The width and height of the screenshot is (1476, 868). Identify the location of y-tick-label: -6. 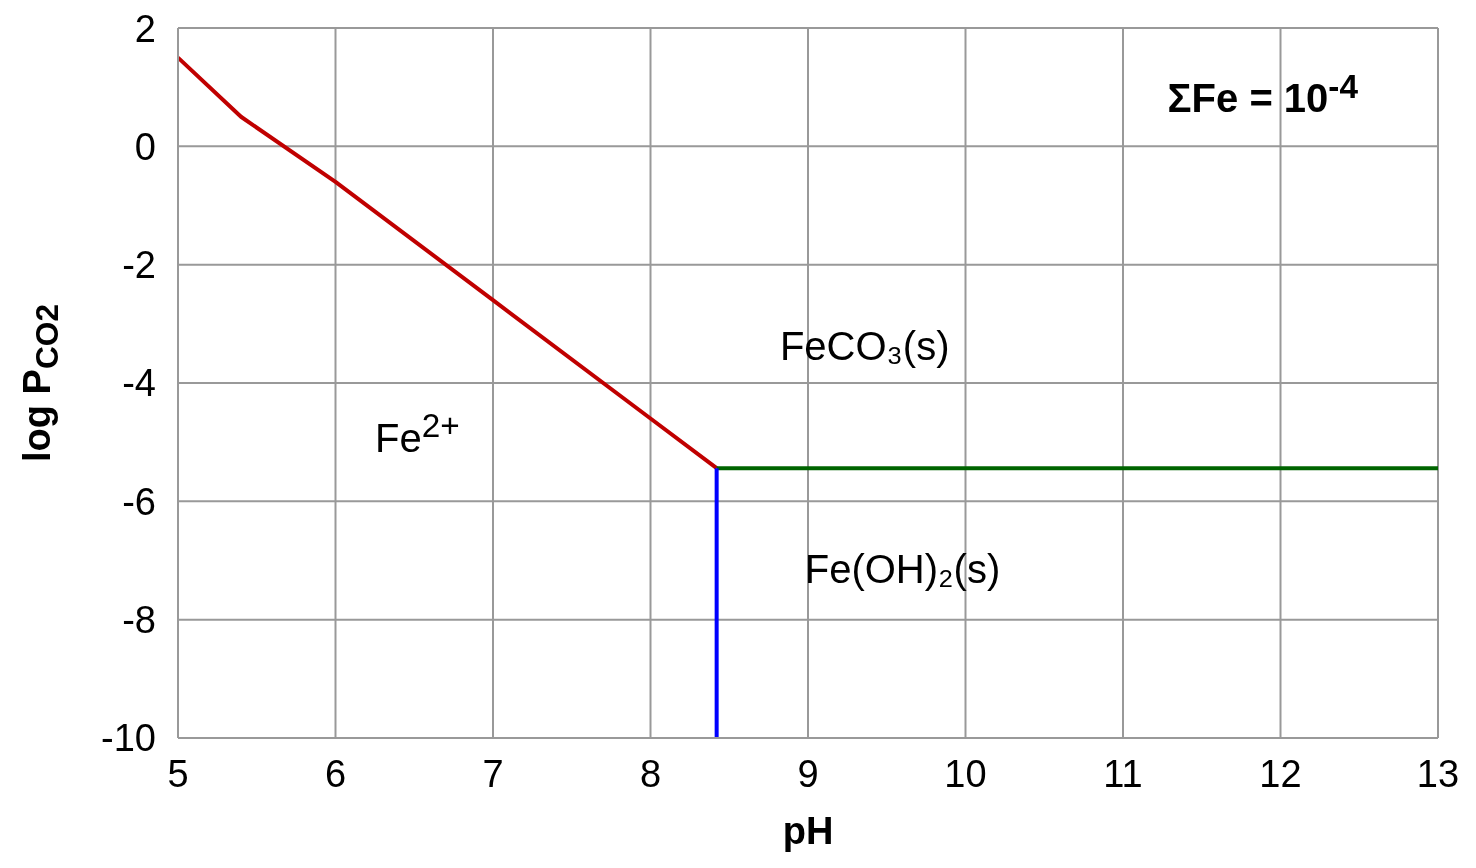
(139, 501).